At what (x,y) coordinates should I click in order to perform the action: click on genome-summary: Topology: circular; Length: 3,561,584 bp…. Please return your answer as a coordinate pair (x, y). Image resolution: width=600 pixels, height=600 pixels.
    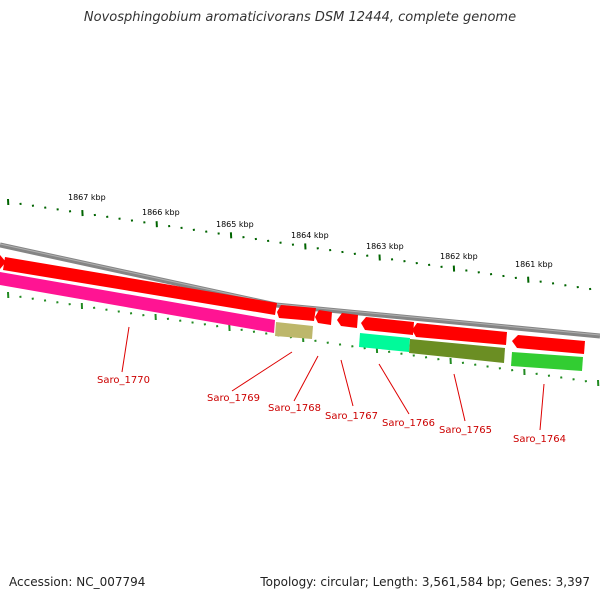
    Looking at the image, I should click on (425, 582).